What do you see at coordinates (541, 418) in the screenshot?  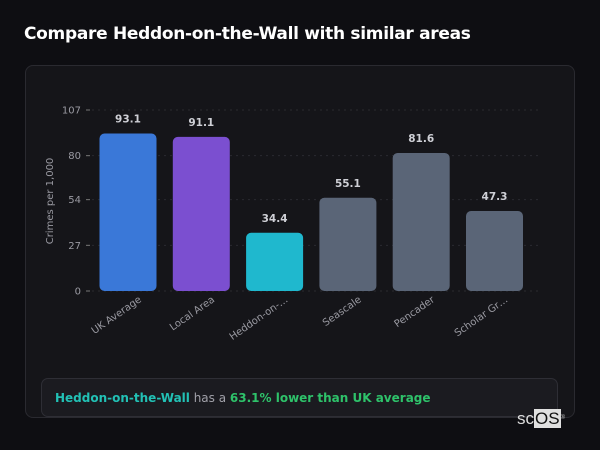 I see `scos-logo: scOS®` at bounding box center [541, 418].